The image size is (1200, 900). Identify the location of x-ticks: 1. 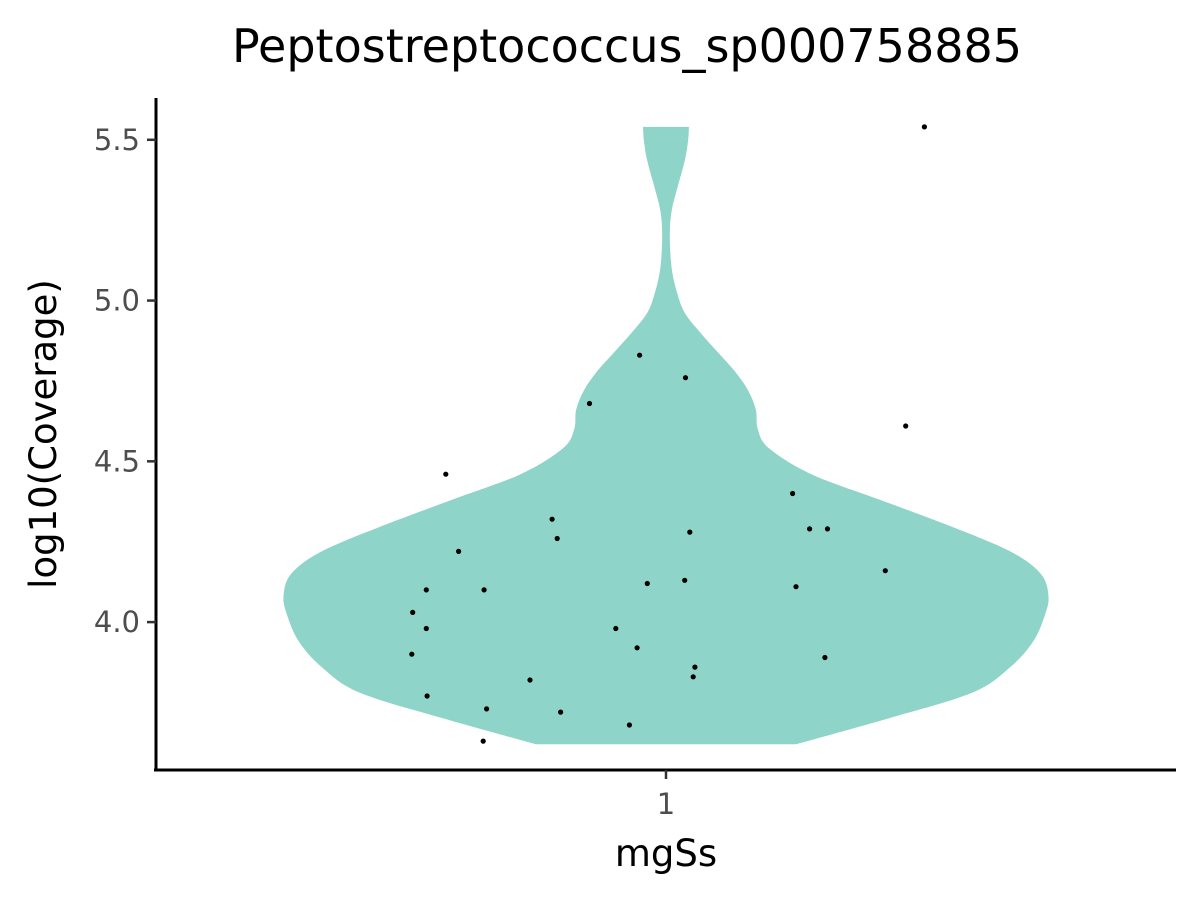
(666, 795).